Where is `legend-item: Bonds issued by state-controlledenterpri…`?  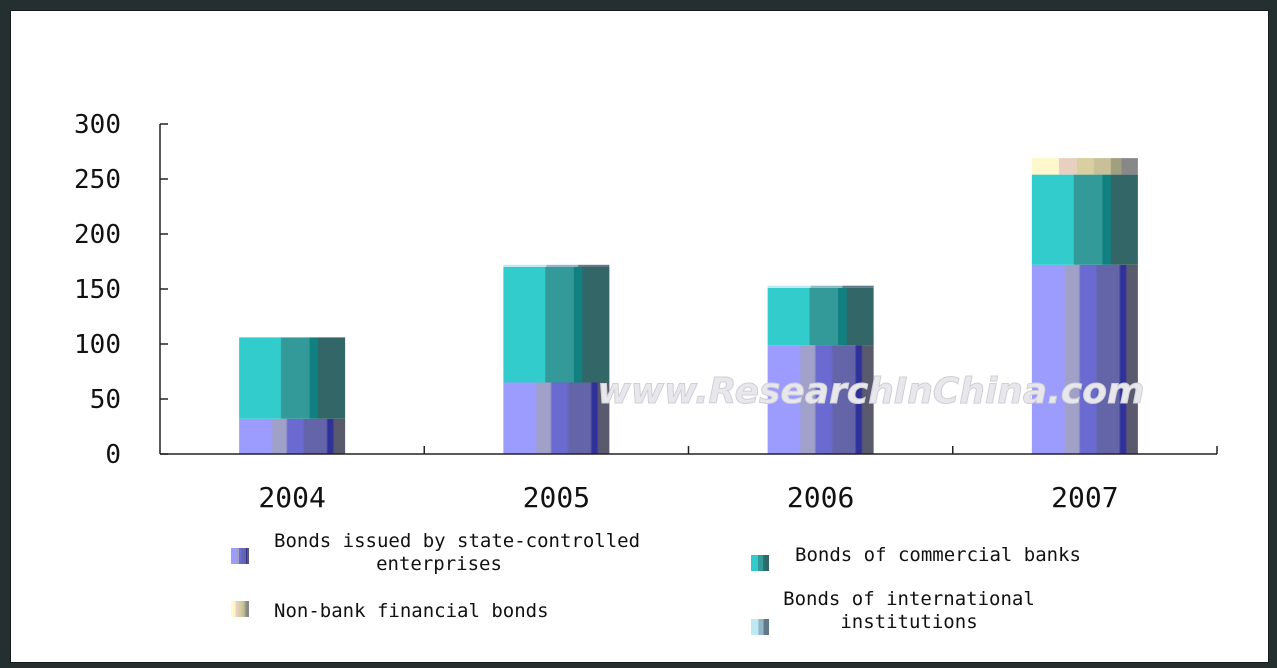 legend-item: Bonds issued by state-controlledenterpri… is located at coordinates (435, 552).